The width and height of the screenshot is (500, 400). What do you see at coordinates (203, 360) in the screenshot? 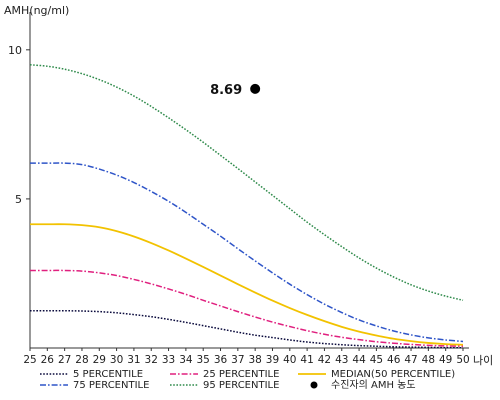
I see `x-tick-label: 35` at bounding box center [203, 360].